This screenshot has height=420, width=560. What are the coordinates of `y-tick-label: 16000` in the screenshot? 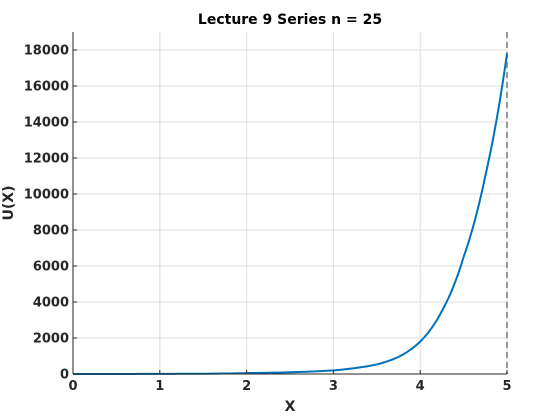 It's located at (46, 87).